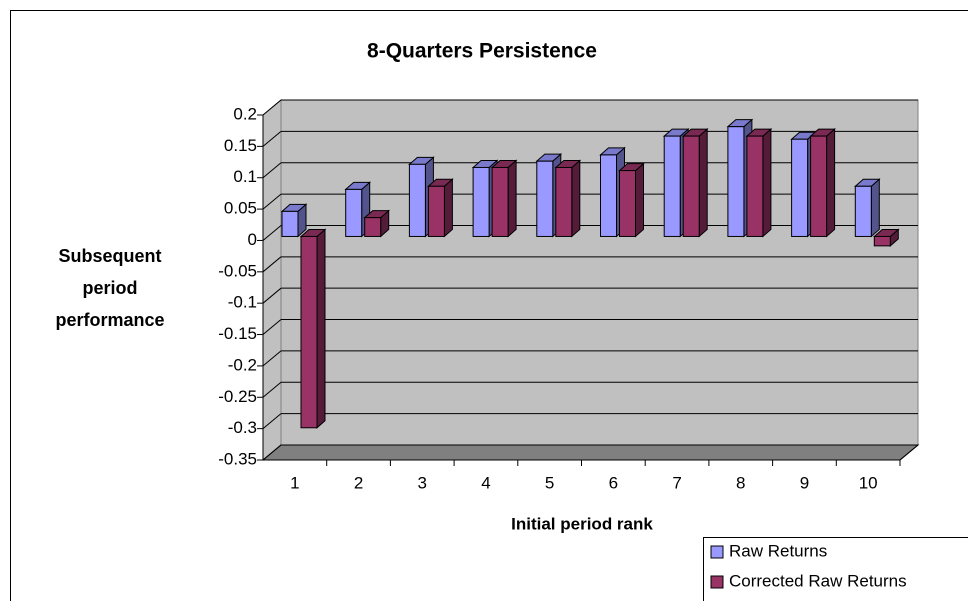  I want to click on y-tick-label: -0.25, so click(237, 396).